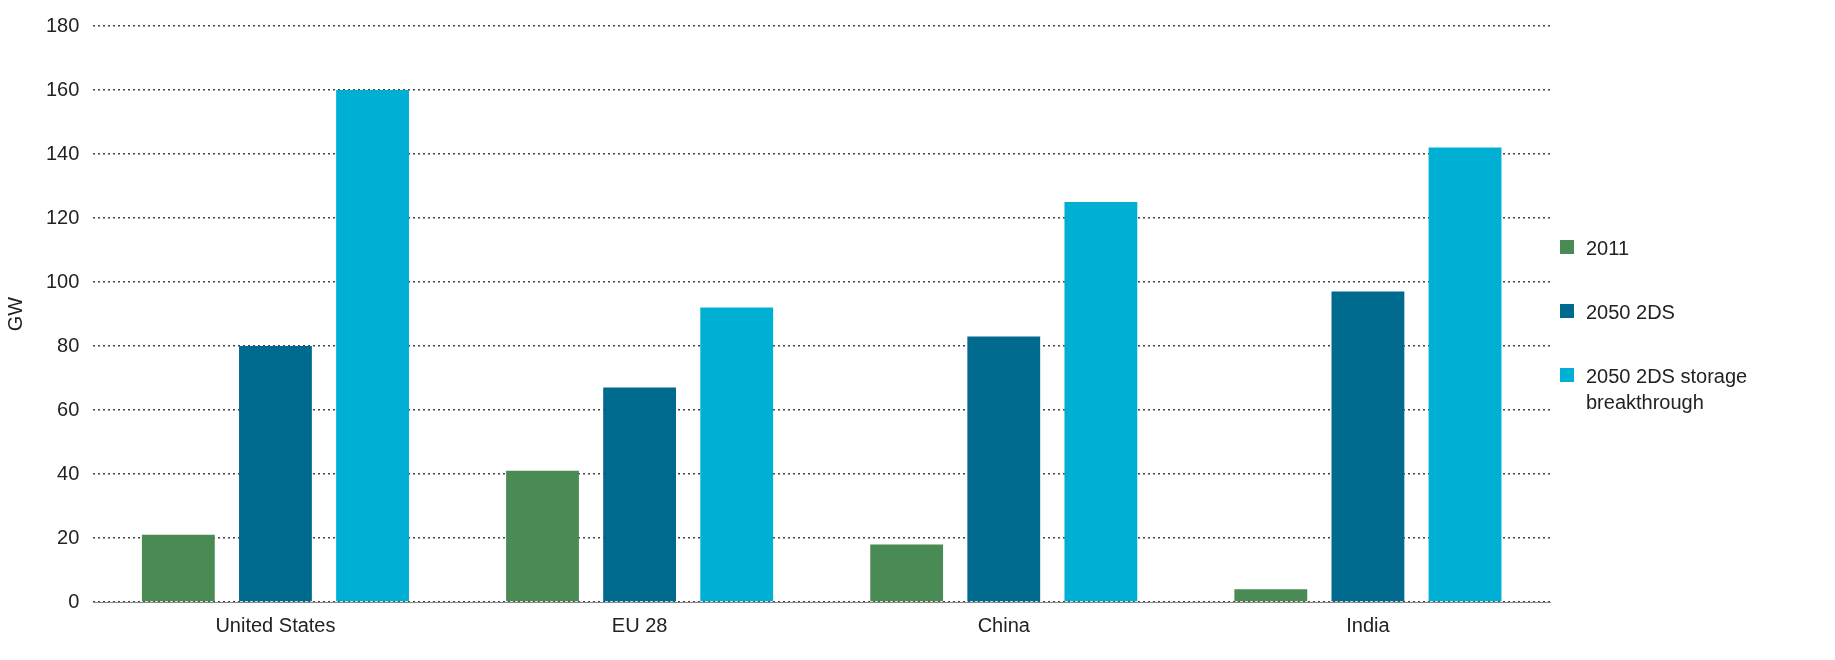  I want to click on y-tick-label: 0, so click(74, 600).